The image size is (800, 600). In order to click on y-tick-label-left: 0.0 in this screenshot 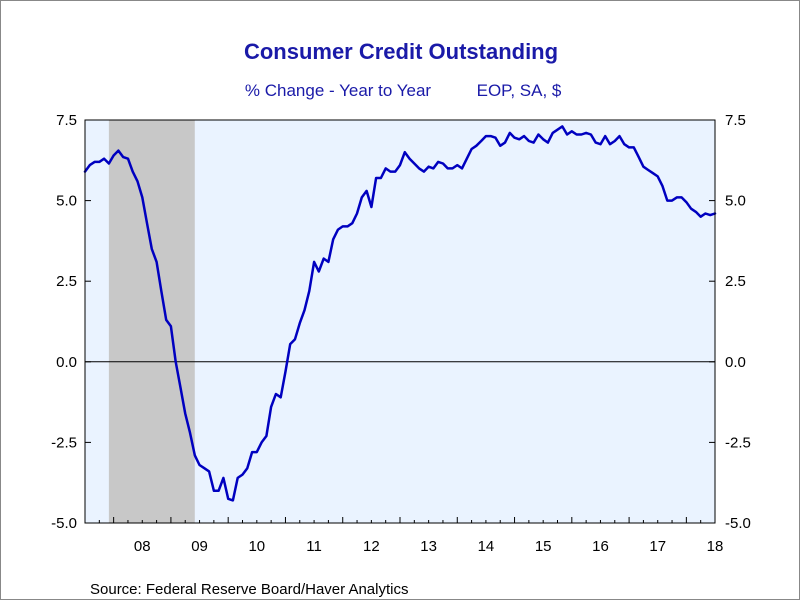, I will do `click(66, 362)`.